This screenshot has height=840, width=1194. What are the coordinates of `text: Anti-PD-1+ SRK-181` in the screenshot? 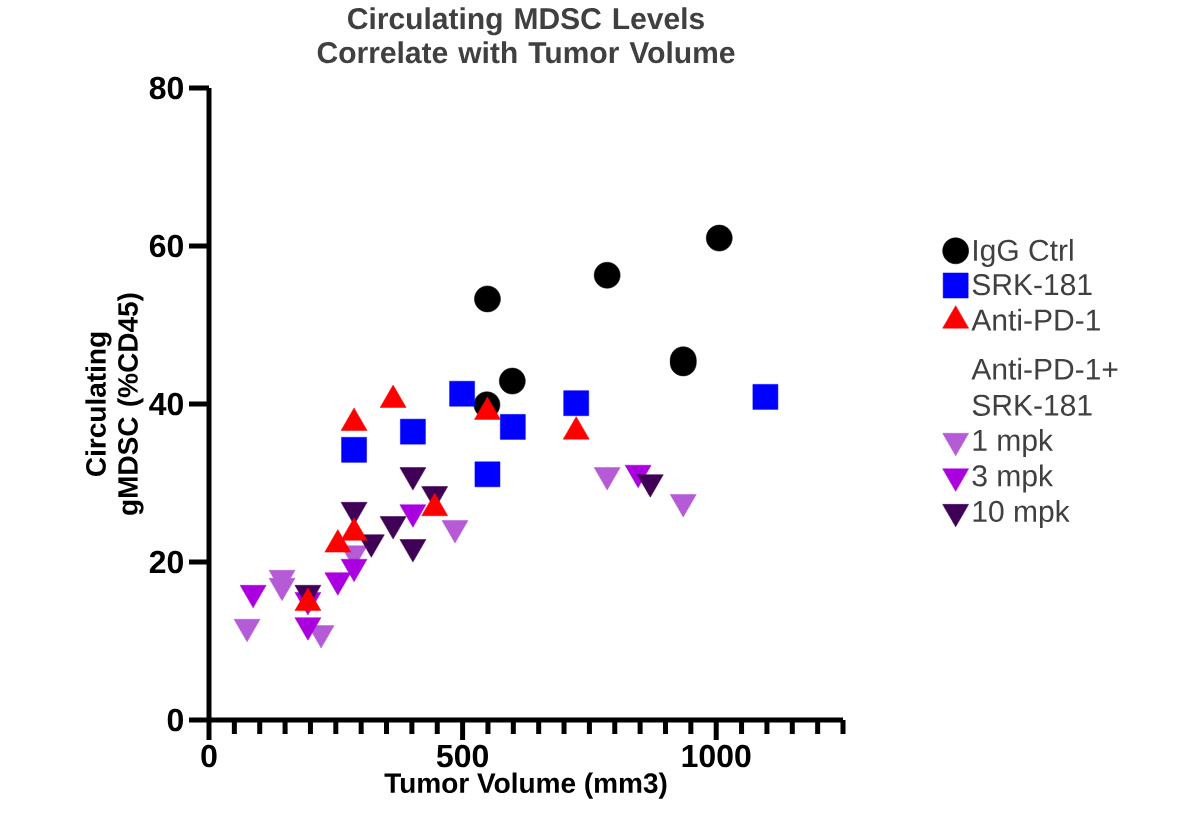 It's located at (1044, 386).